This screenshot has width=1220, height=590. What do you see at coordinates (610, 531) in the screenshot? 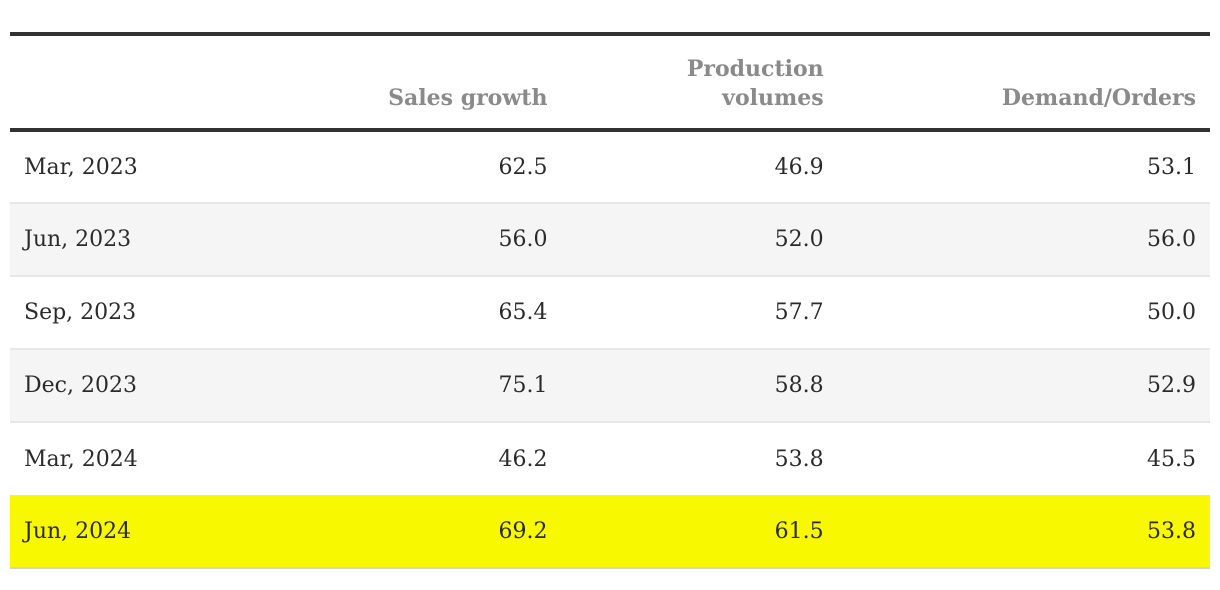
I see `table-row-highlighted: Jun, 2024 69.2 61.5 53.8` at bounding box center [610, 531].